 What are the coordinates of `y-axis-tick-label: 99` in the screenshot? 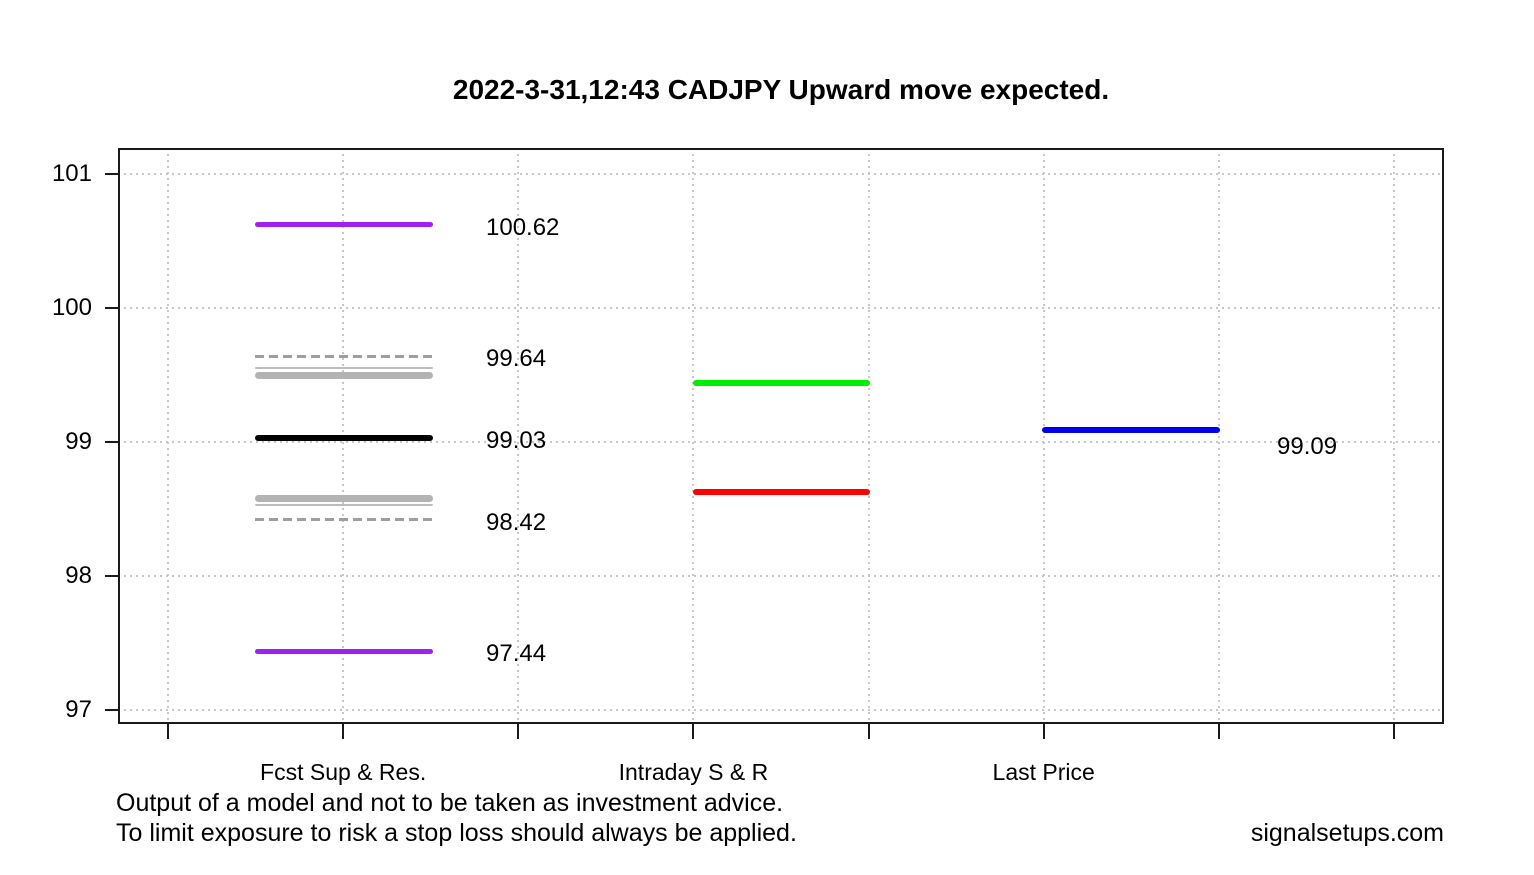 It's located at (78, 441).